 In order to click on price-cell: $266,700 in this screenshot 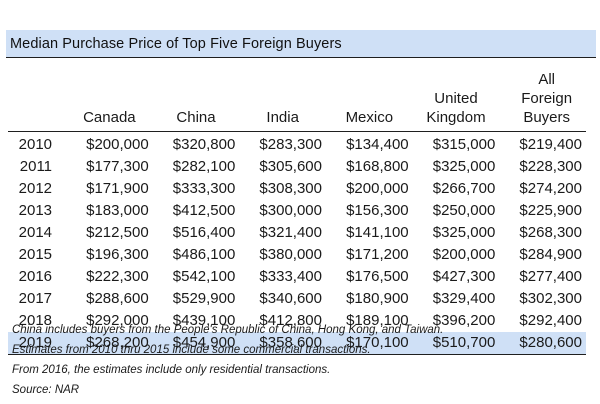, I will do `click(464, 188)`.